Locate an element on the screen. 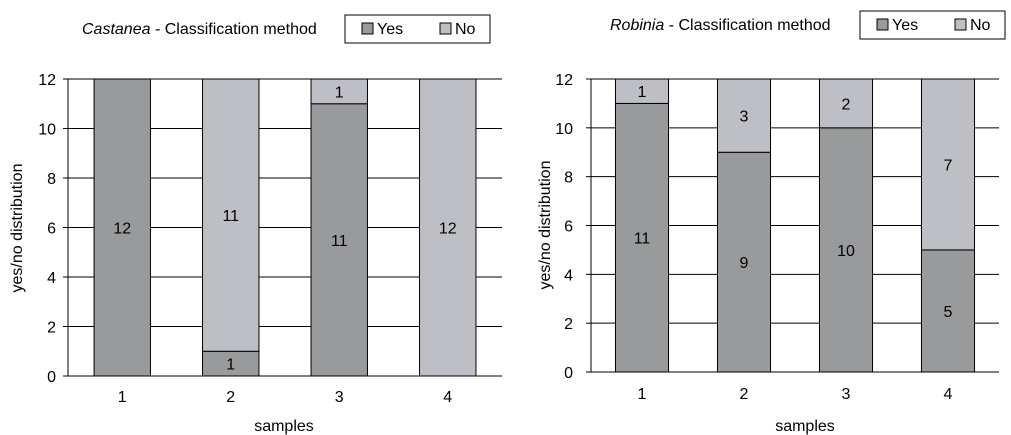 This screenshot has height=435, width=1011. chart-title: Robinia - Classification method is located at coordinates (720, 25).